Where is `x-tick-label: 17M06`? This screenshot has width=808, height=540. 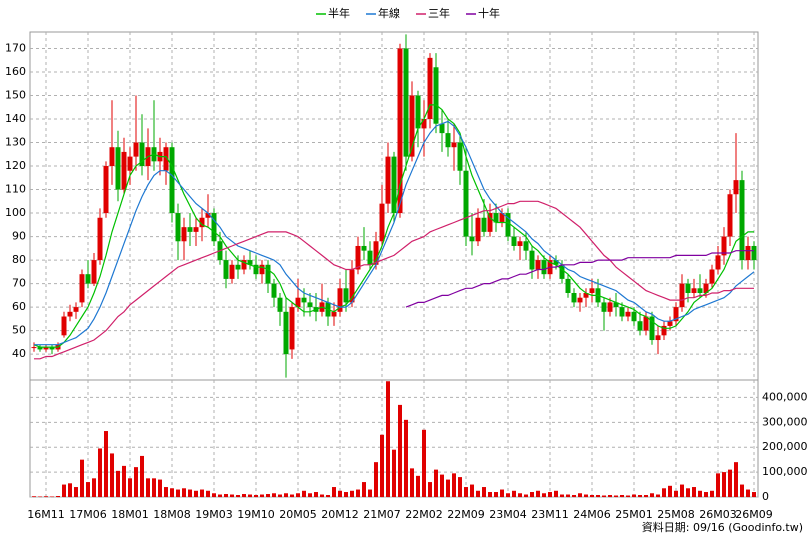
x-tick-label: 17M06 is located at coordinates (88, 514).